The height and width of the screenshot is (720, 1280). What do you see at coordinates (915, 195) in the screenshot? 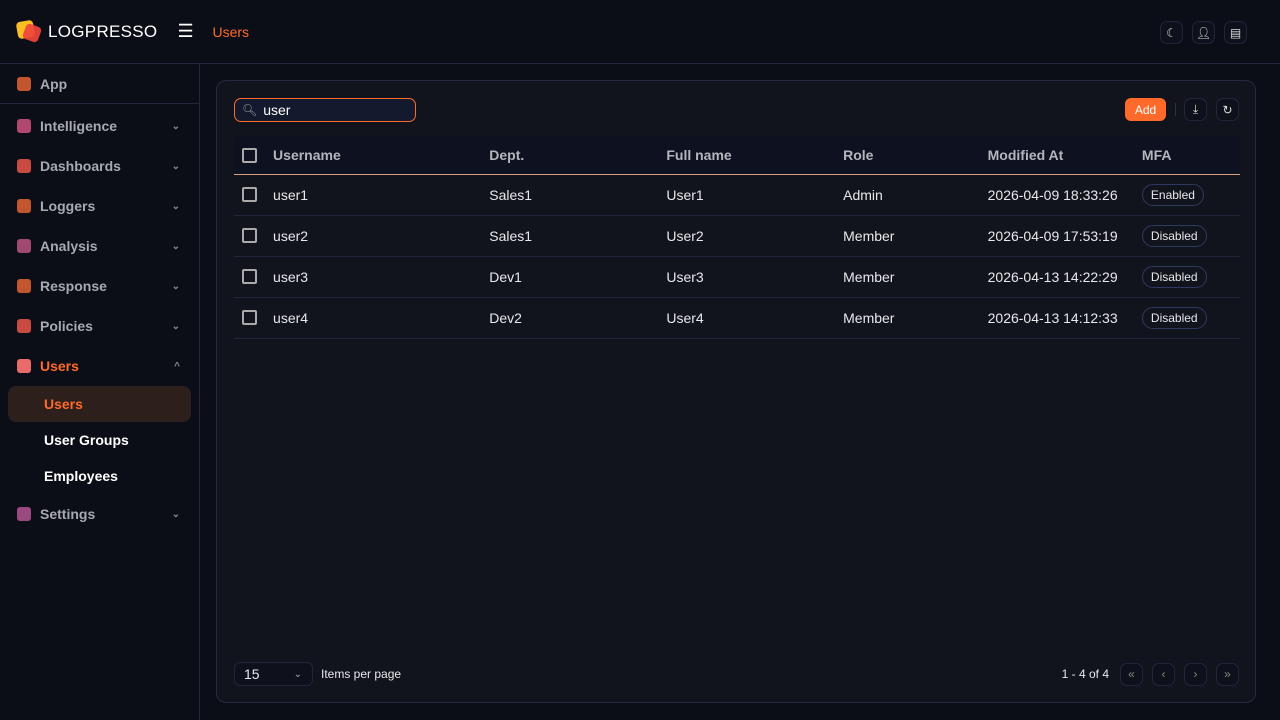
I see `table-cell: Admin` at bounding box center [915, 195].